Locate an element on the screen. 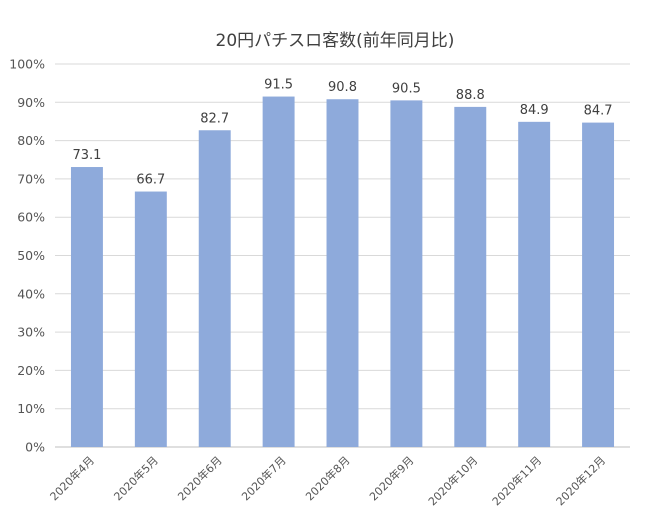  x-tick-label: 2020年5月 is located at coordinates (136, 478).